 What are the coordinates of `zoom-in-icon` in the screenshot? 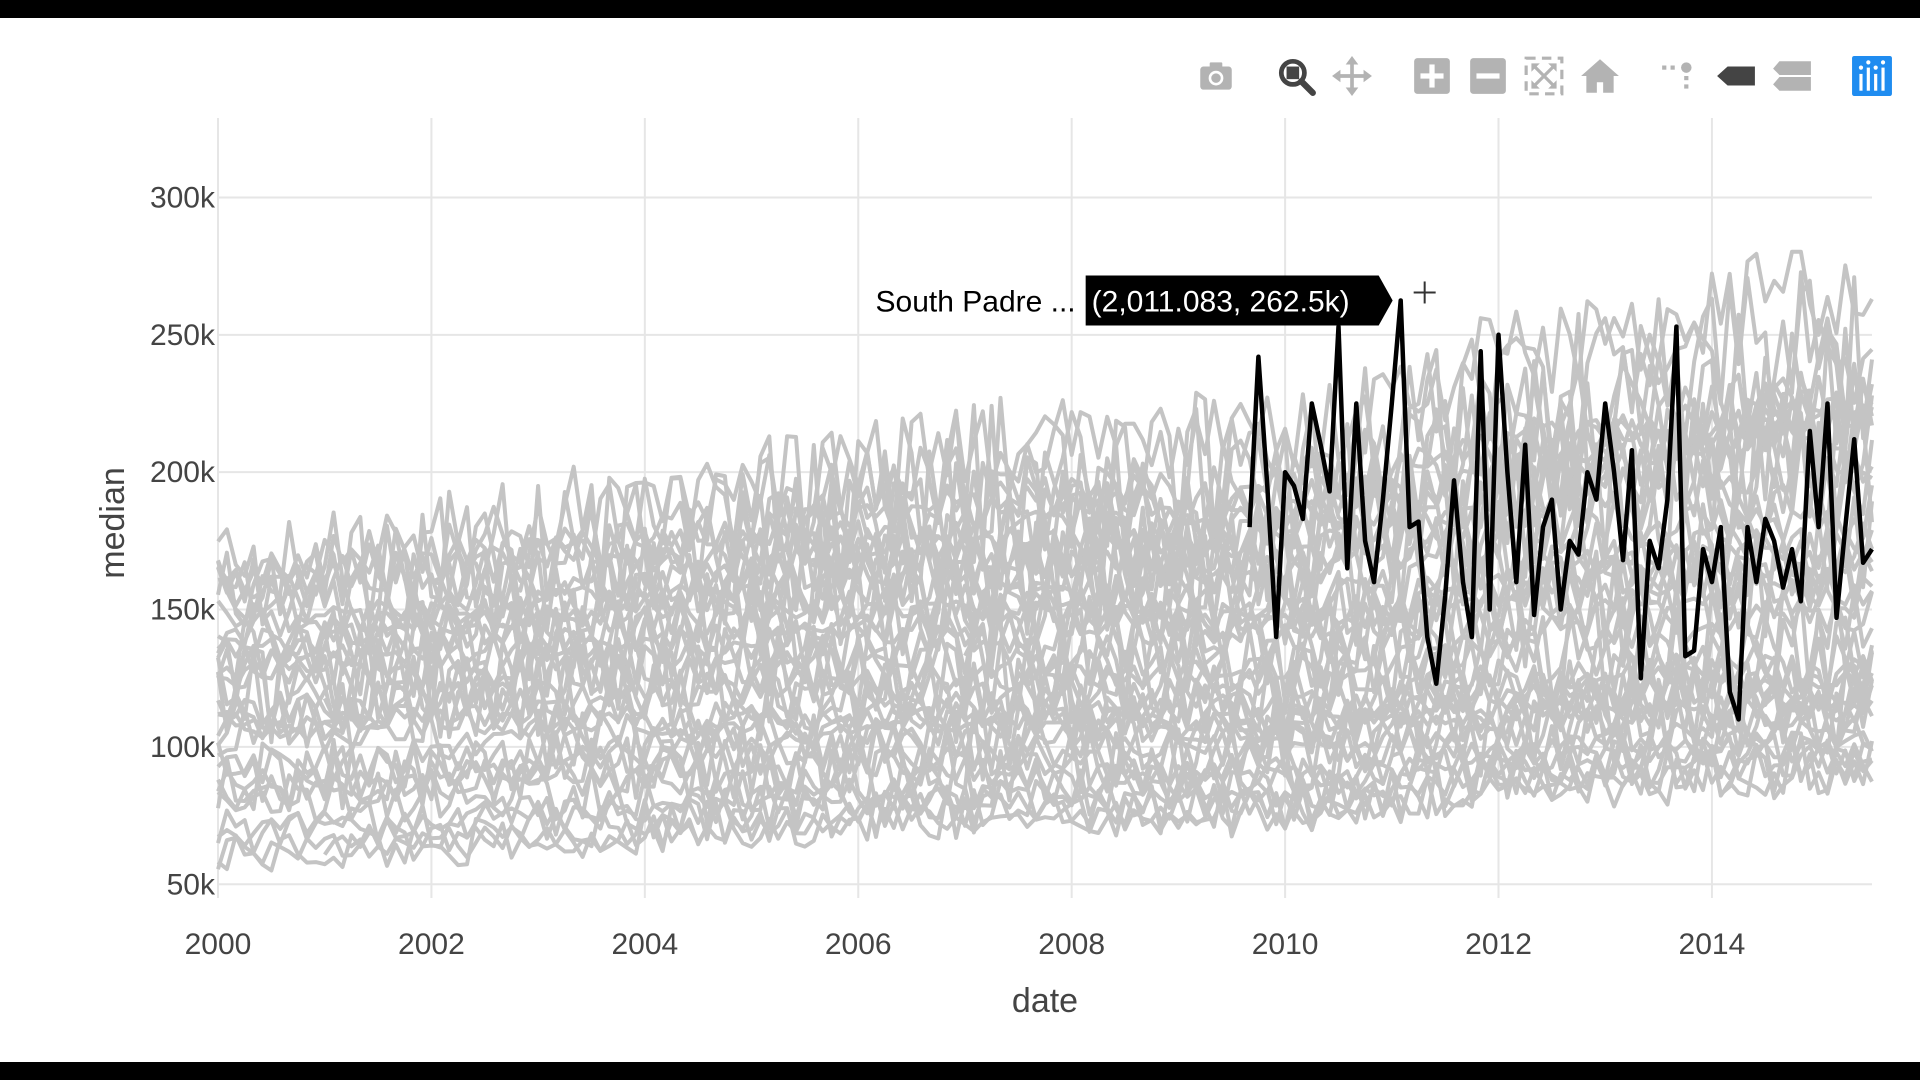 It's located at (1432, 76).